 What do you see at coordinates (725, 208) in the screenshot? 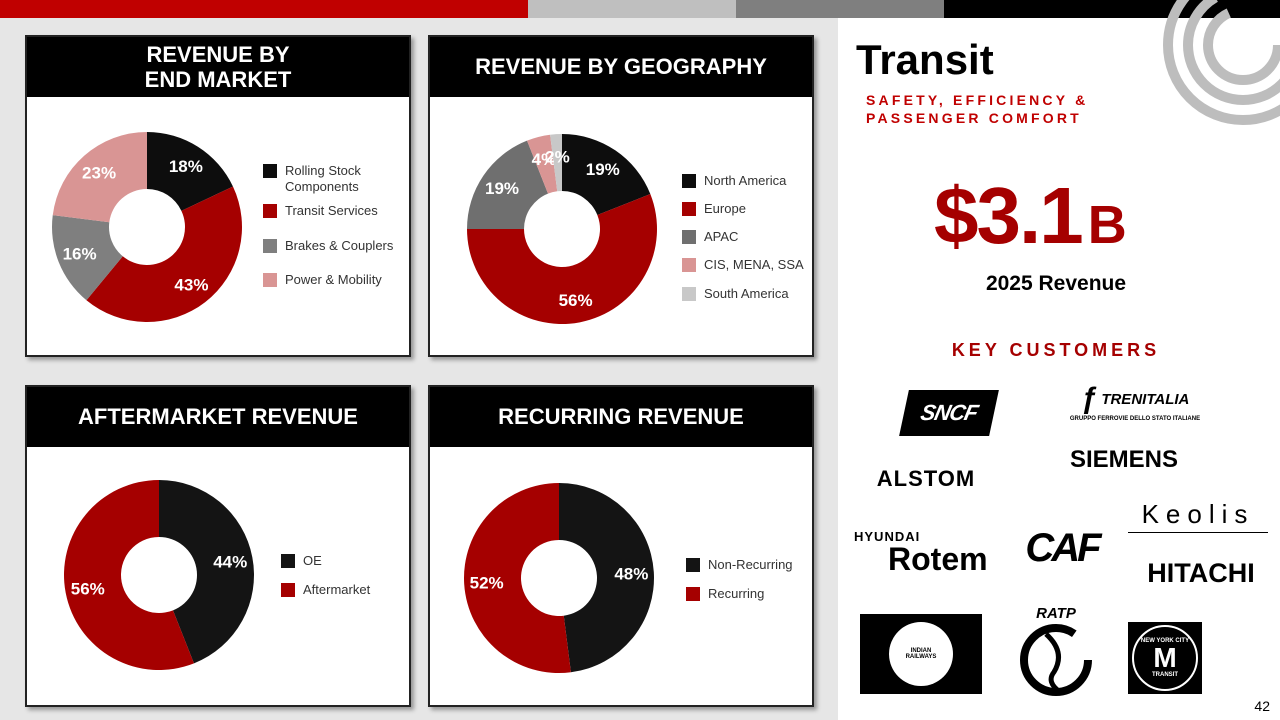
I see `legend-label: Europe` at bounding box center [725, 208].